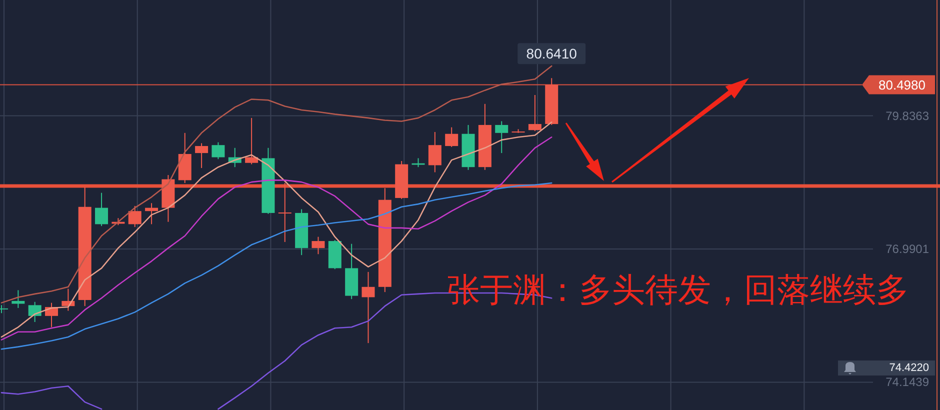 The image size is (940, 410). I want to click on y-tick-label: 74.1439, so click(908, 382).